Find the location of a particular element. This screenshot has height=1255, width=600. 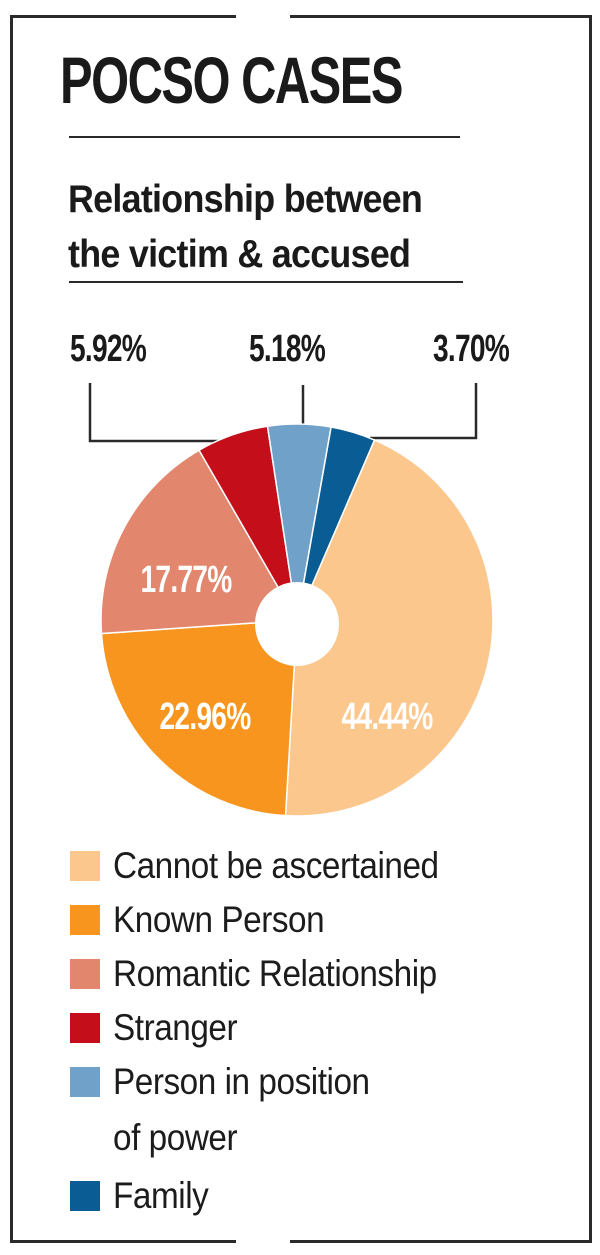

legend-label: Family is located at coordinates (161, 1195).